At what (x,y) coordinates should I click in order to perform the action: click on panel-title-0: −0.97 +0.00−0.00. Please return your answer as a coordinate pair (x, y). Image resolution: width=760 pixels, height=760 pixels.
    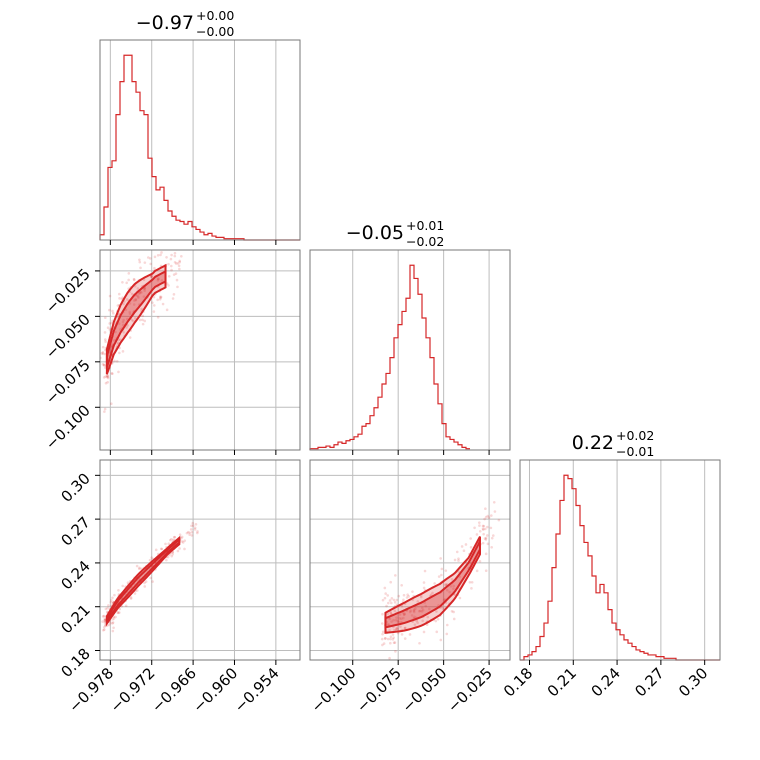
    Looking at the image, I should click on (185, 23).